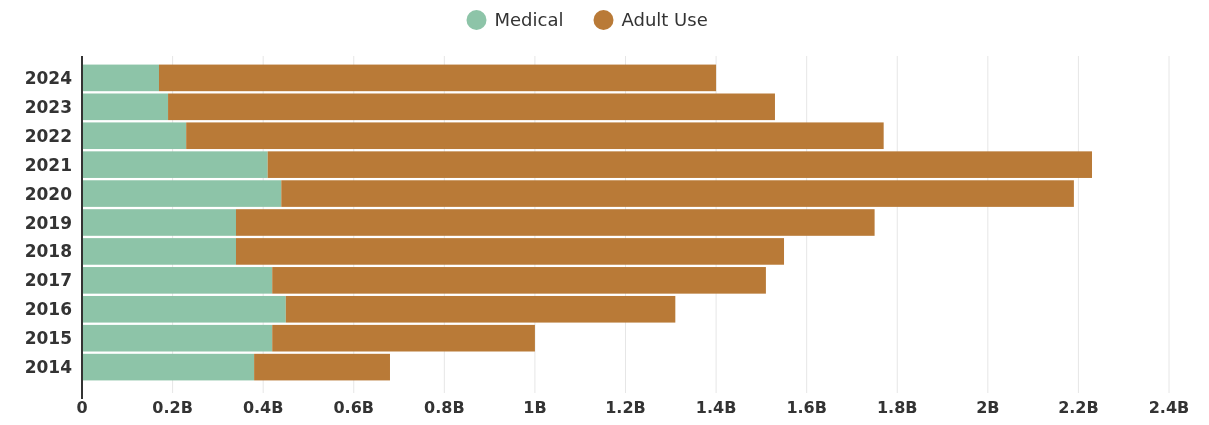 The width and height of the screenshot is (1209, 425). I want to click on y-tick-label: 2023, so click(48, 106).